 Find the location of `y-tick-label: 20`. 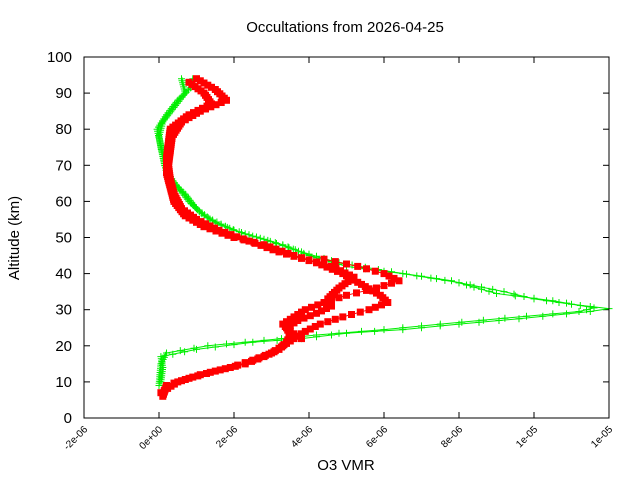

y-tick-label: 20 is located at coordinates (63, 346).